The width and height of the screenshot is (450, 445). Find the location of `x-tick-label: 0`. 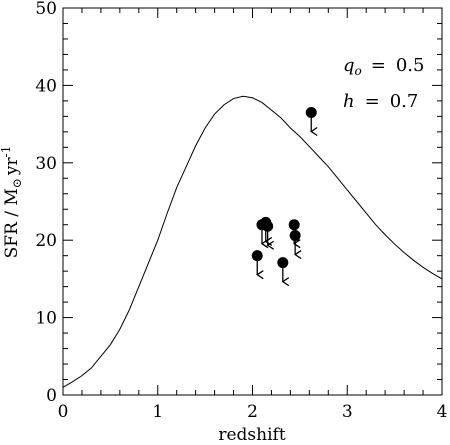

x-tick-label: 0 is located at coordinates (63, 412).